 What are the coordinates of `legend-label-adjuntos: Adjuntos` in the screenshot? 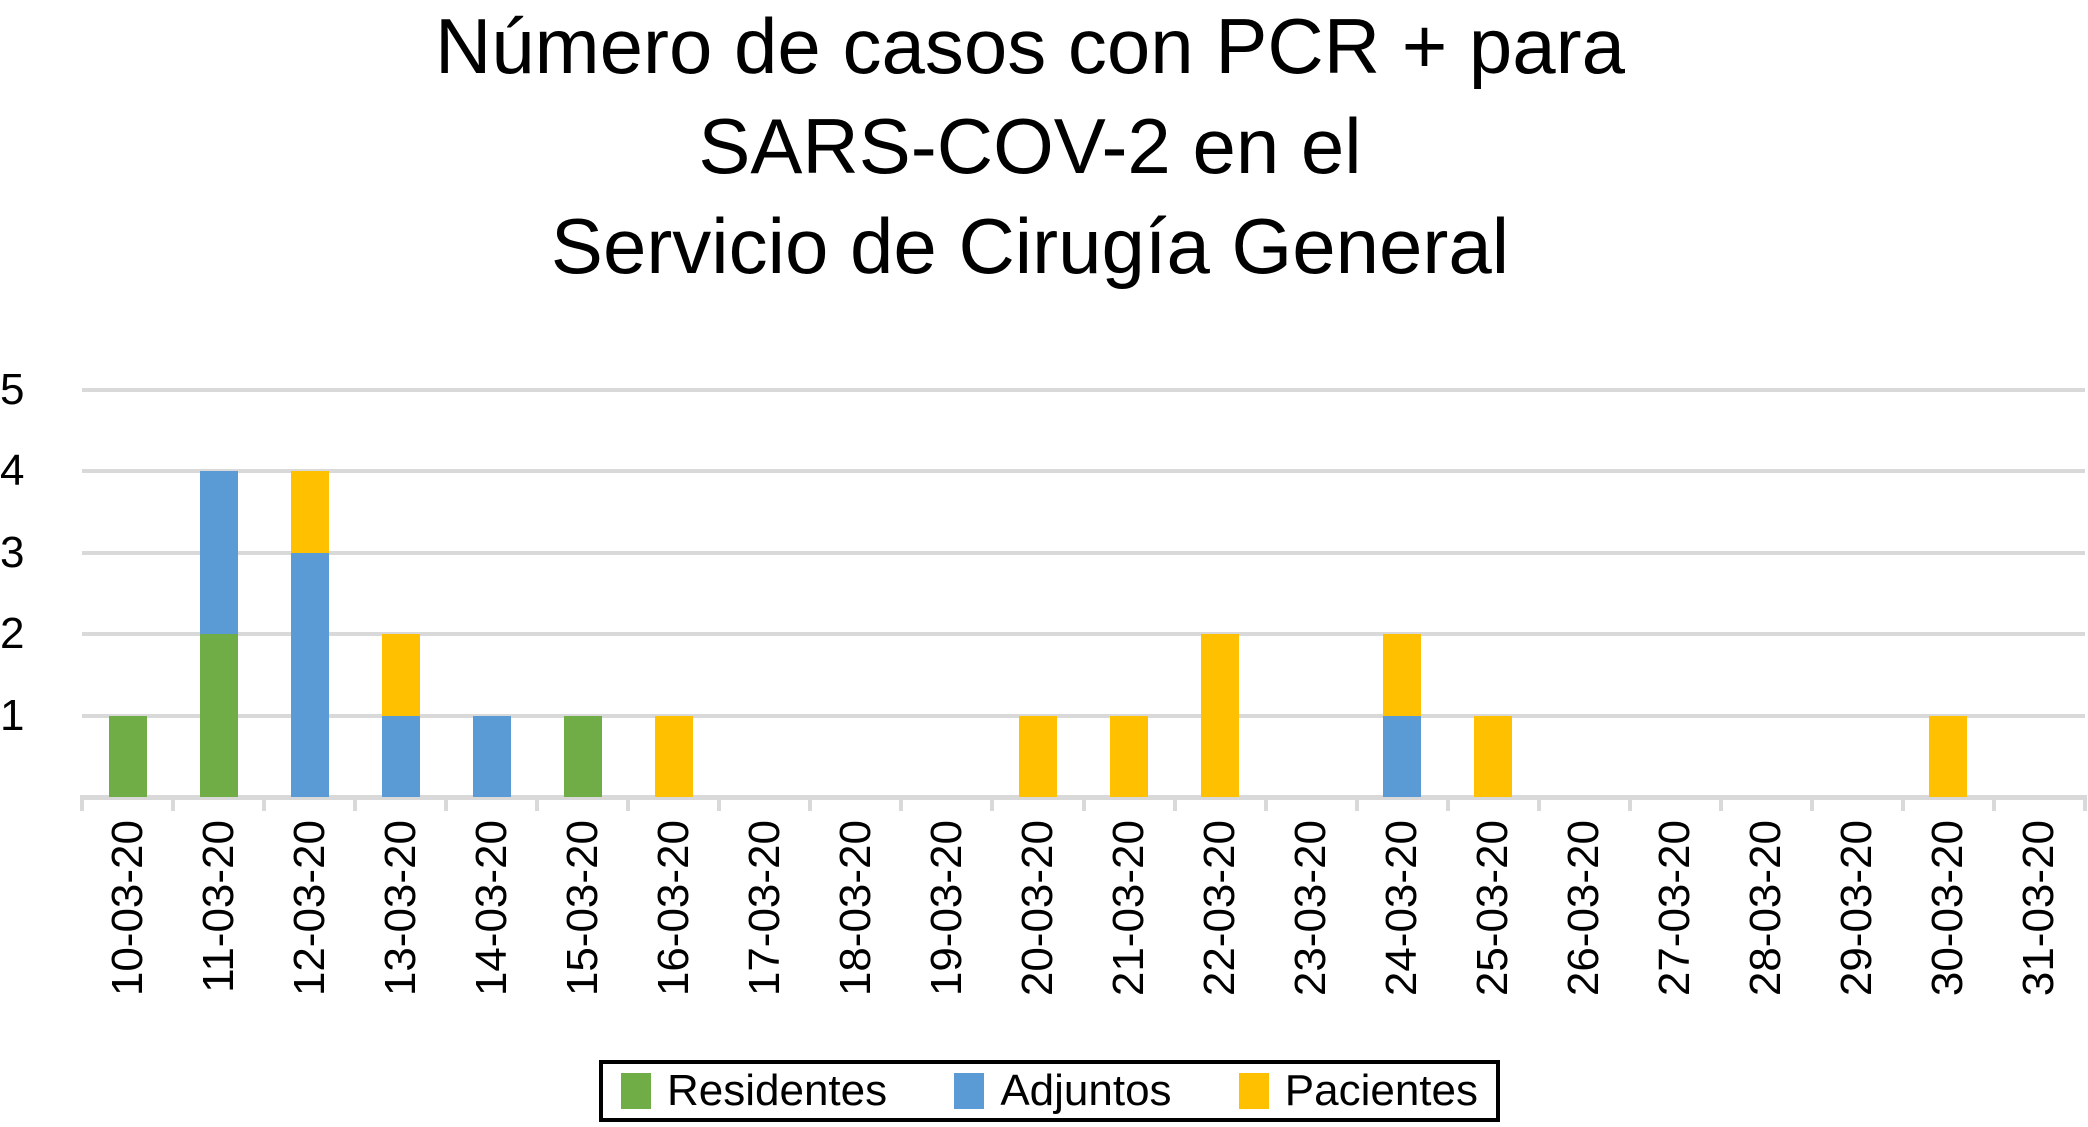 It's located at (1086, 1090).